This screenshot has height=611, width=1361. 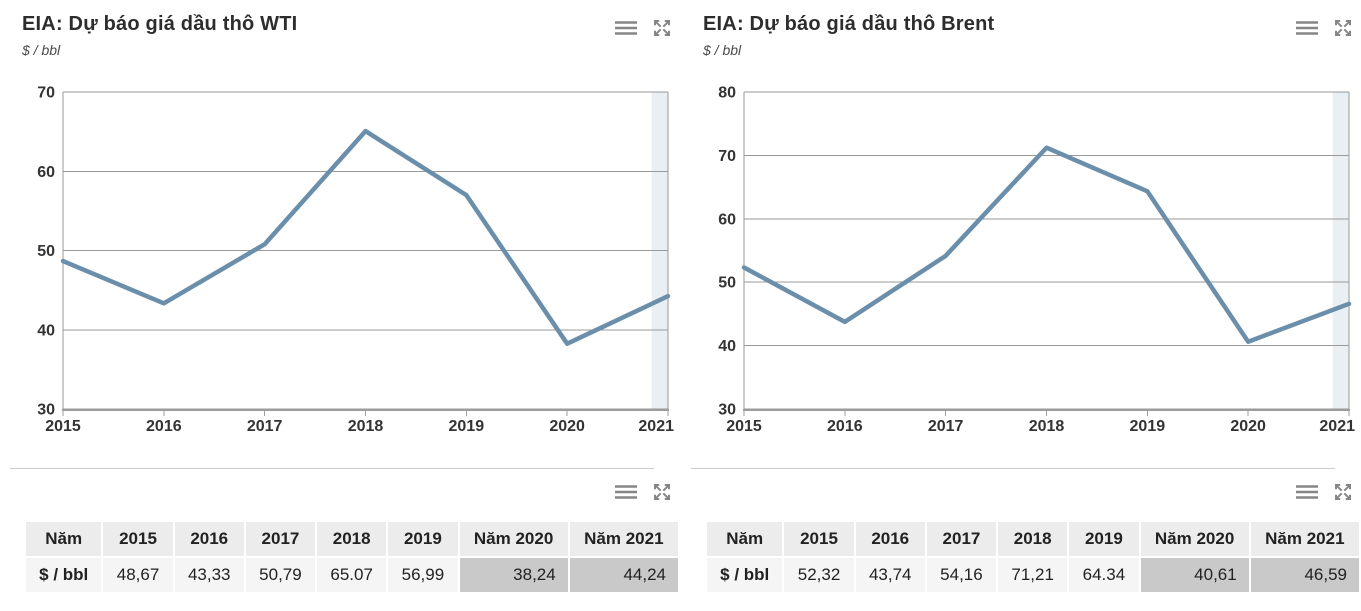 What do you see at coordinates (890, 575) in the screenshot?
I see `table-cell: 43,74` at bounding box center [890, 575].